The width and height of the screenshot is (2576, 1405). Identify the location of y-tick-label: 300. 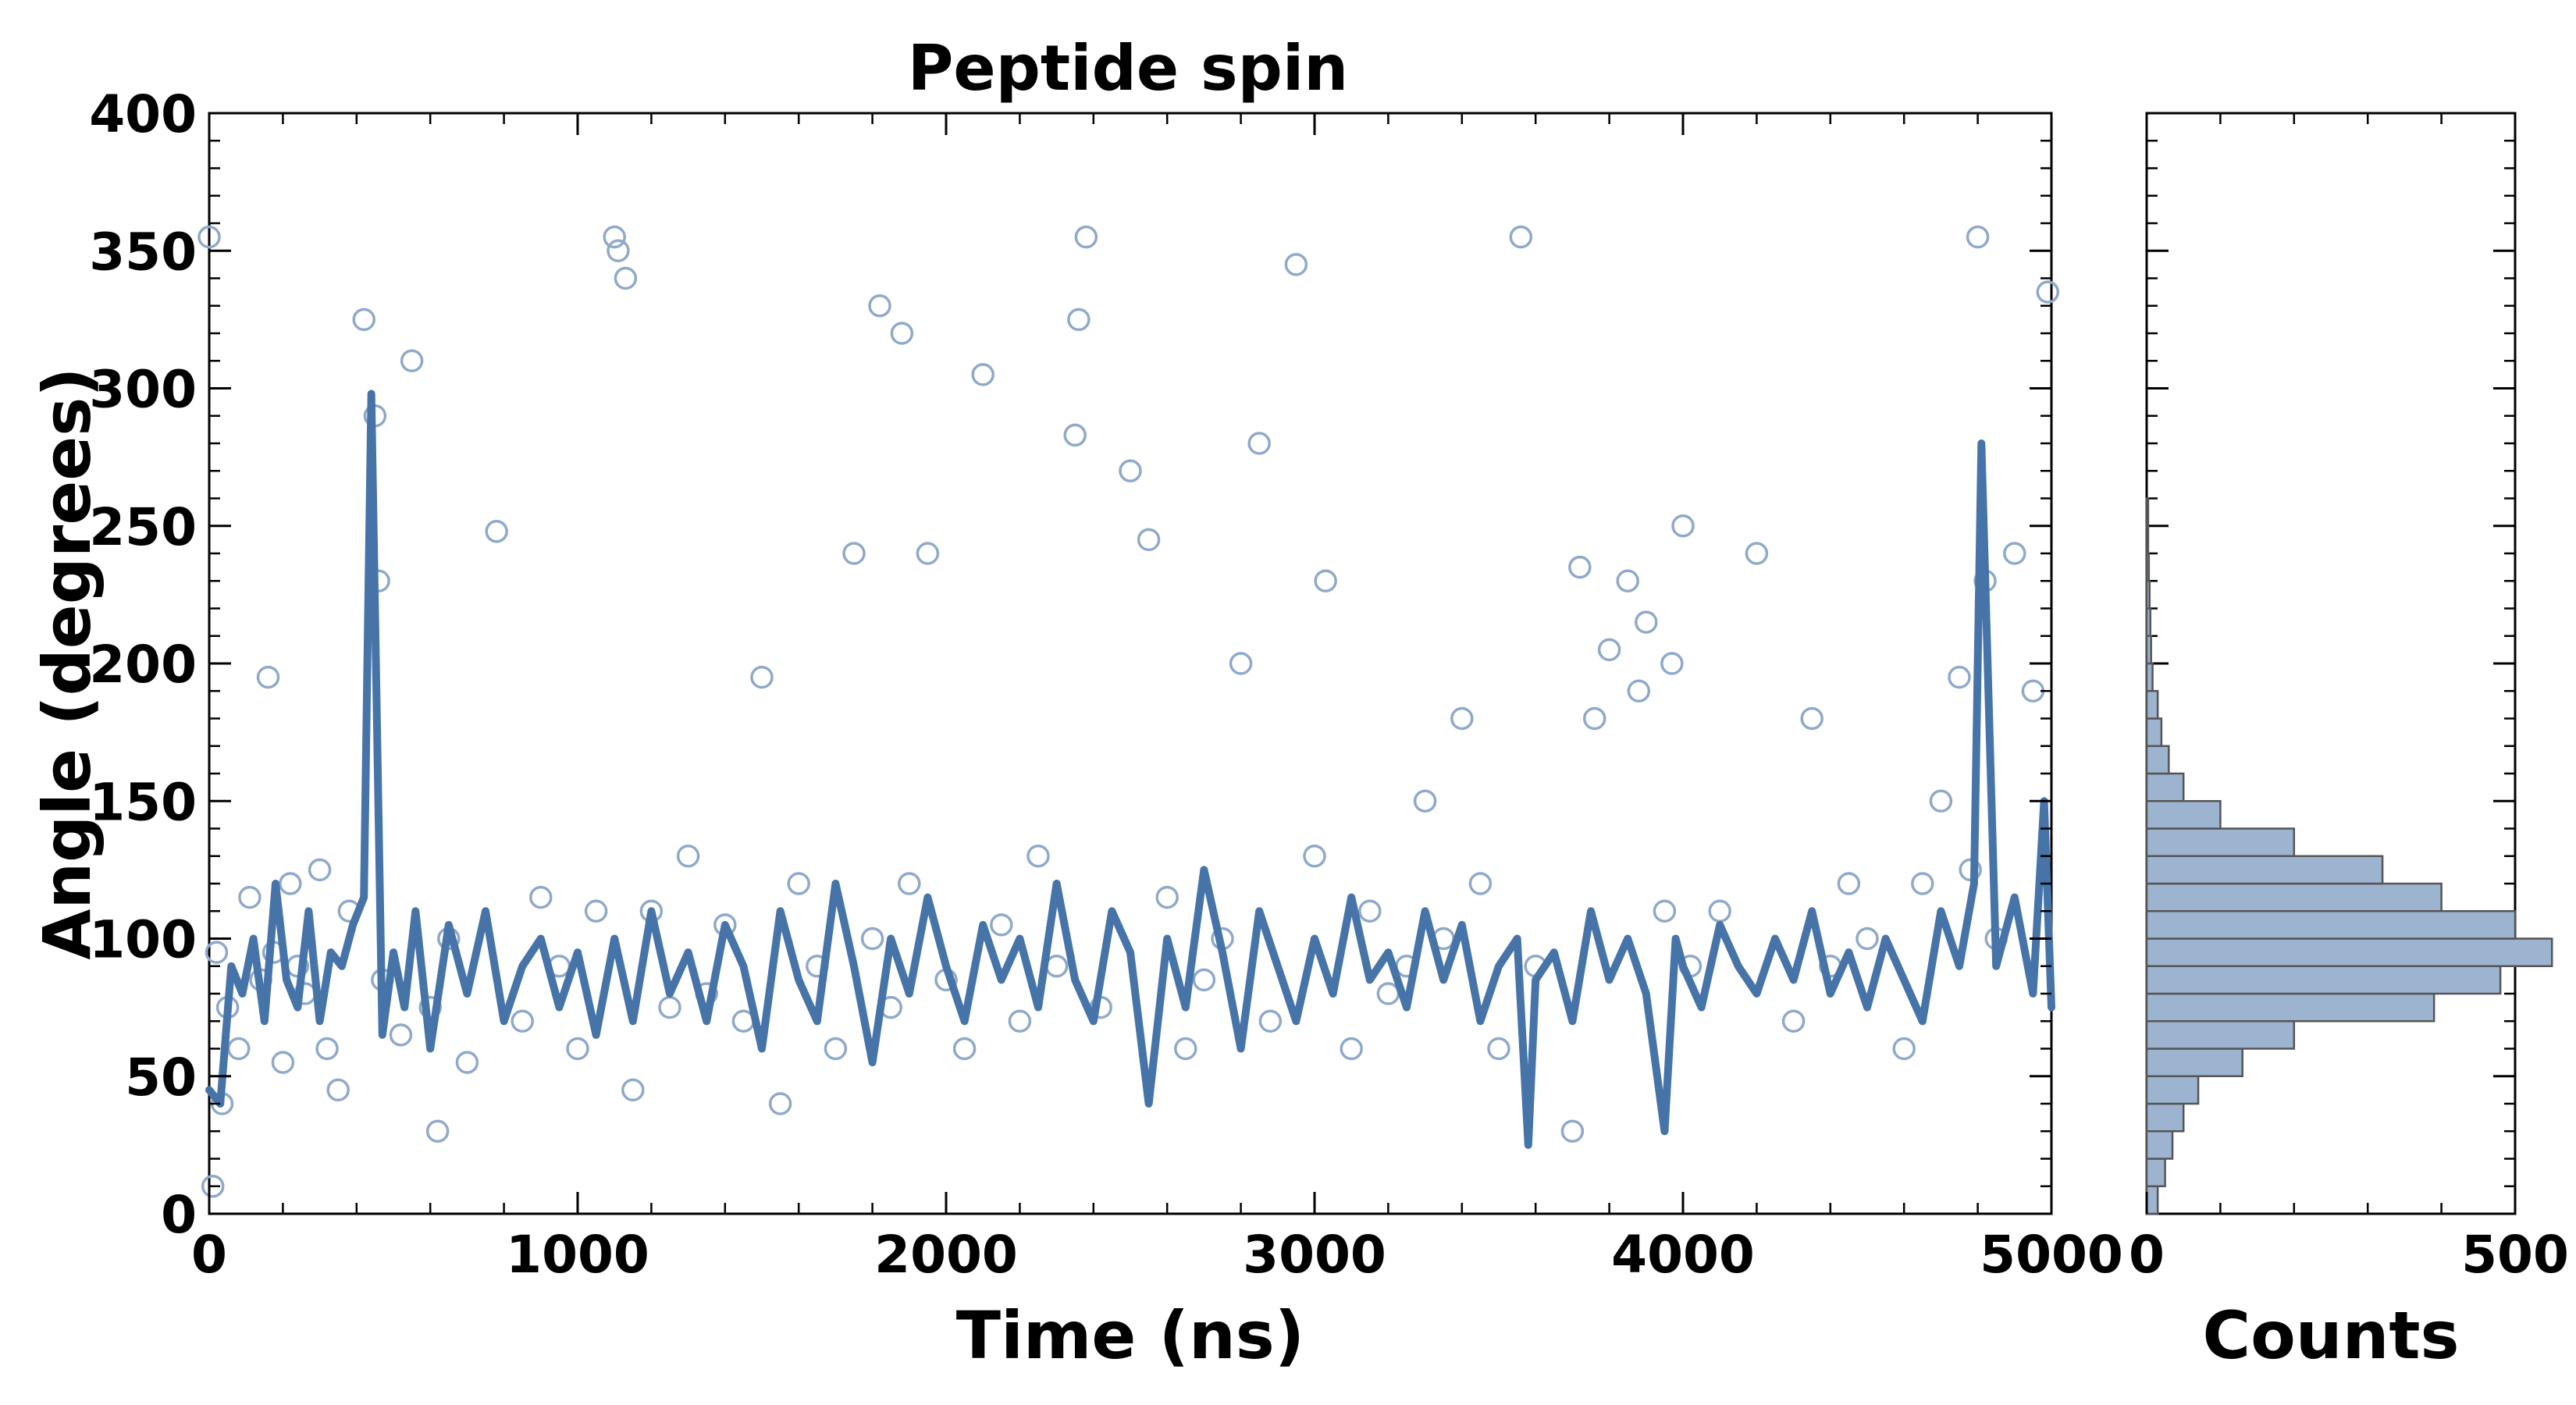
(143, 390).